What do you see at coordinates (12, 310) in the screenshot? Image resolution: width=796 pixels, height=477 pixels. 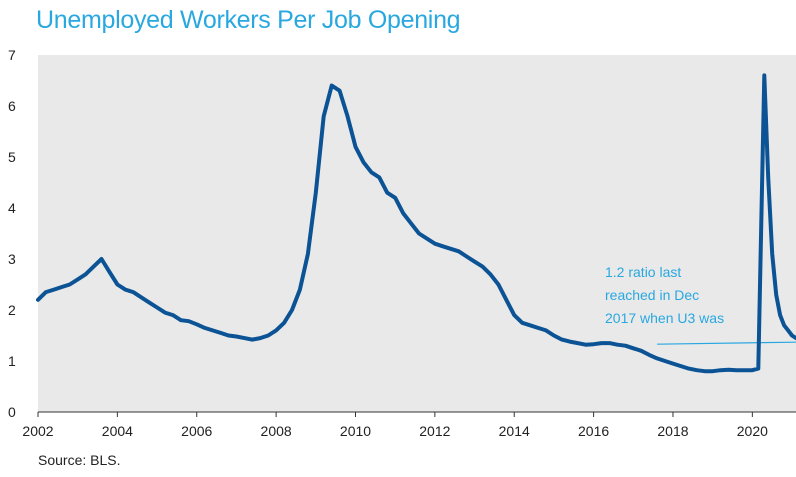 I see `y-tick-label: 2` at bounding box center [12, 310].